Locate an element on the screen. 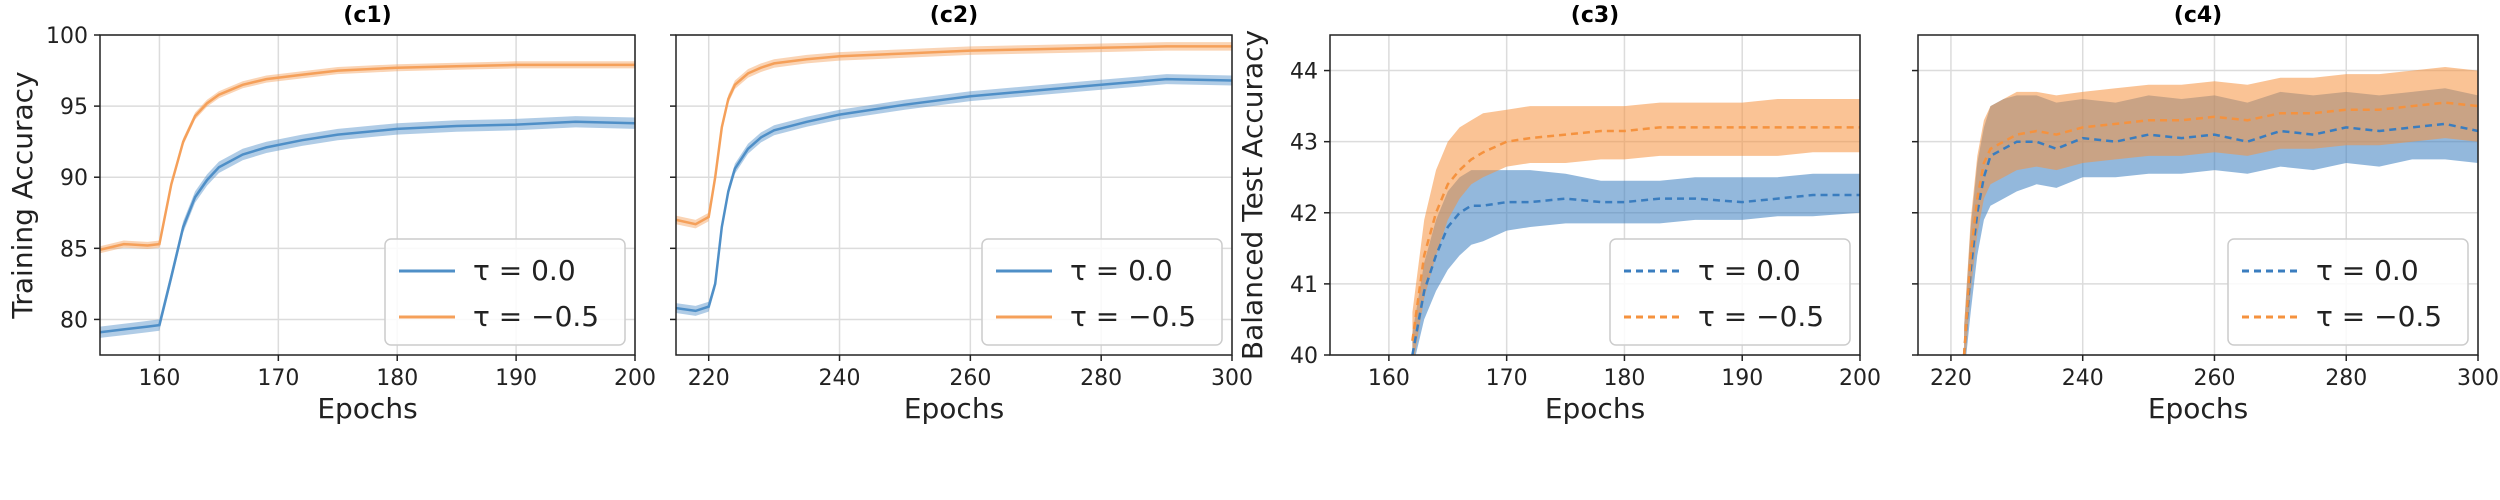  panel-title: (c3) is located at coordinates (1595, 15).